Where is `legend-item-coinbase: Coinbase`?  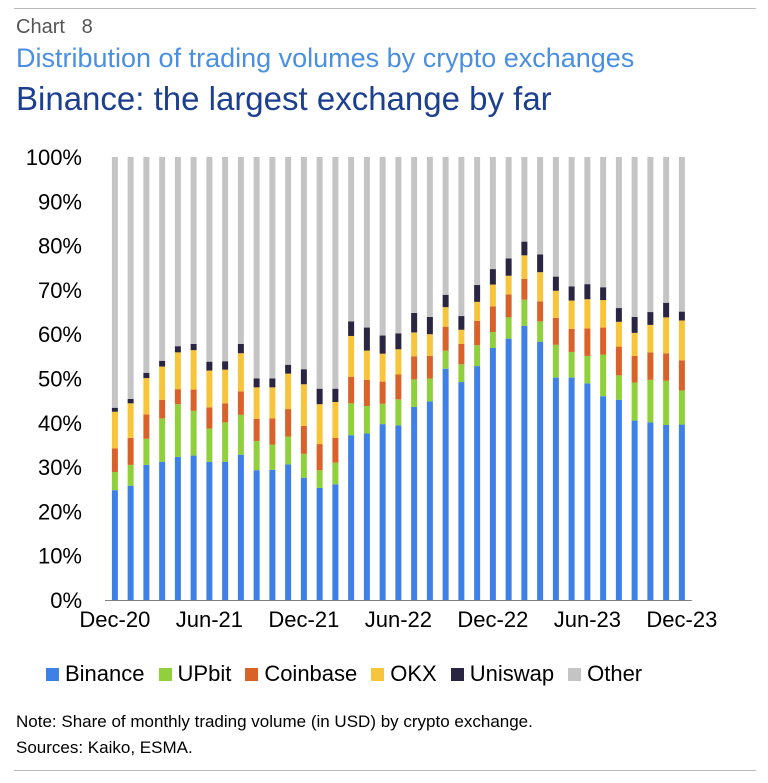 legend-item-coinbase: Coinbase is located at coordinates (301, 674).